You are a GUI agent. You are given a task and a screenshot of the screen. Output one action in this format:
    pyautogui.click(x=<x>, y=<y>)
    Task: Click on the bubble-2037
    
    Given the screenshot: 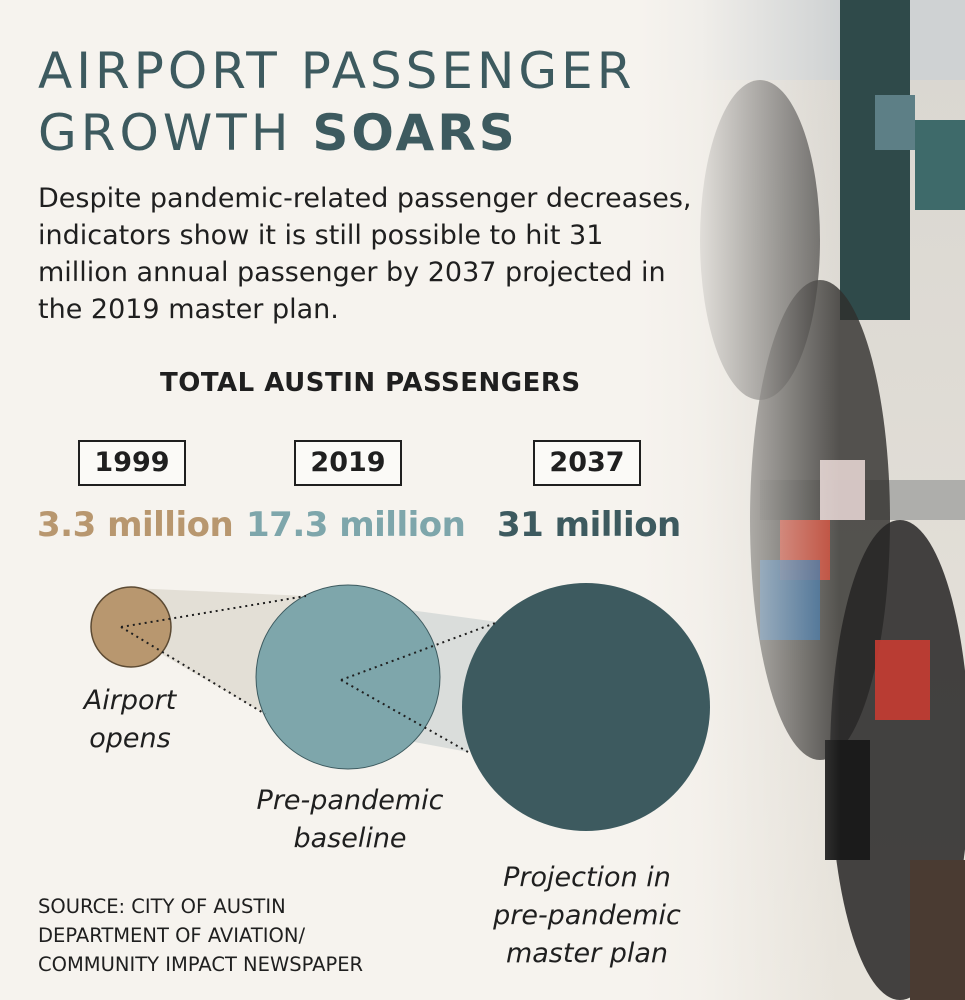 What is the action you would take?
    pyautogui.click(x=586, y=707)
    